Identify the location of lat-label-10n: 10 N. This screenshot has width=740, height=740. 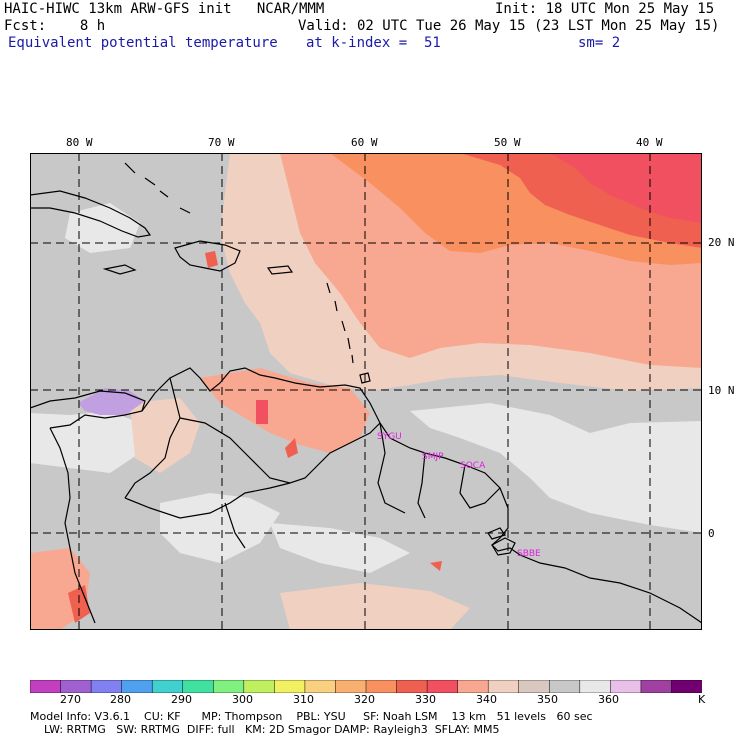
(721, 390).